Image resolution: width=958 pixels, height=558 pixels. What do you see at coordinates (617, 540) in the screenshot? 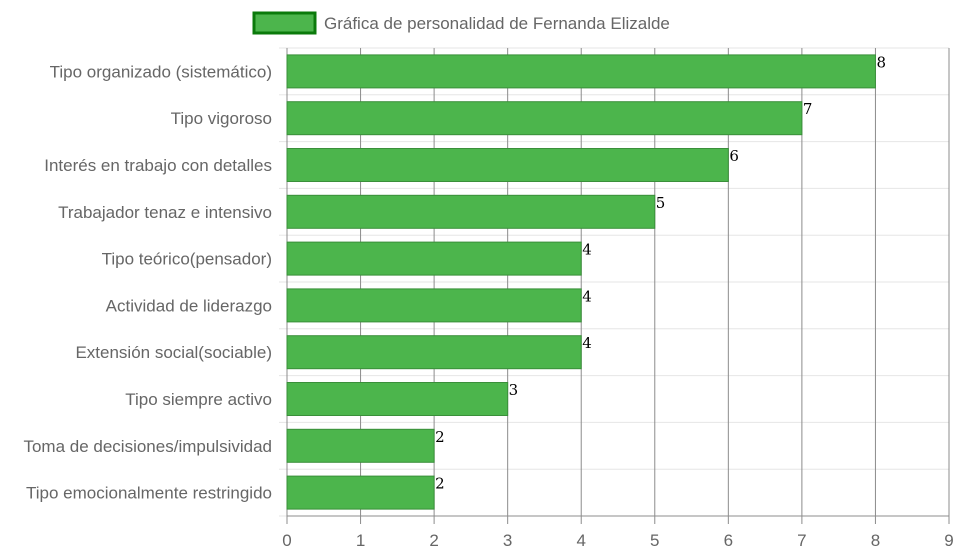
I see `x-tick-labels: 0 1 2 3 4 5 6 7 8 9` at bounding box center [617, 540].